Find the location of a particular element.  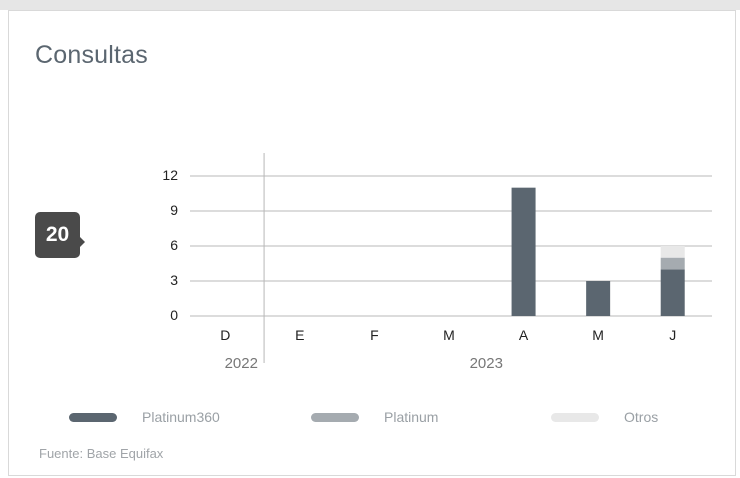

y-tick-label: 3 is located at coordinates (174, 280).